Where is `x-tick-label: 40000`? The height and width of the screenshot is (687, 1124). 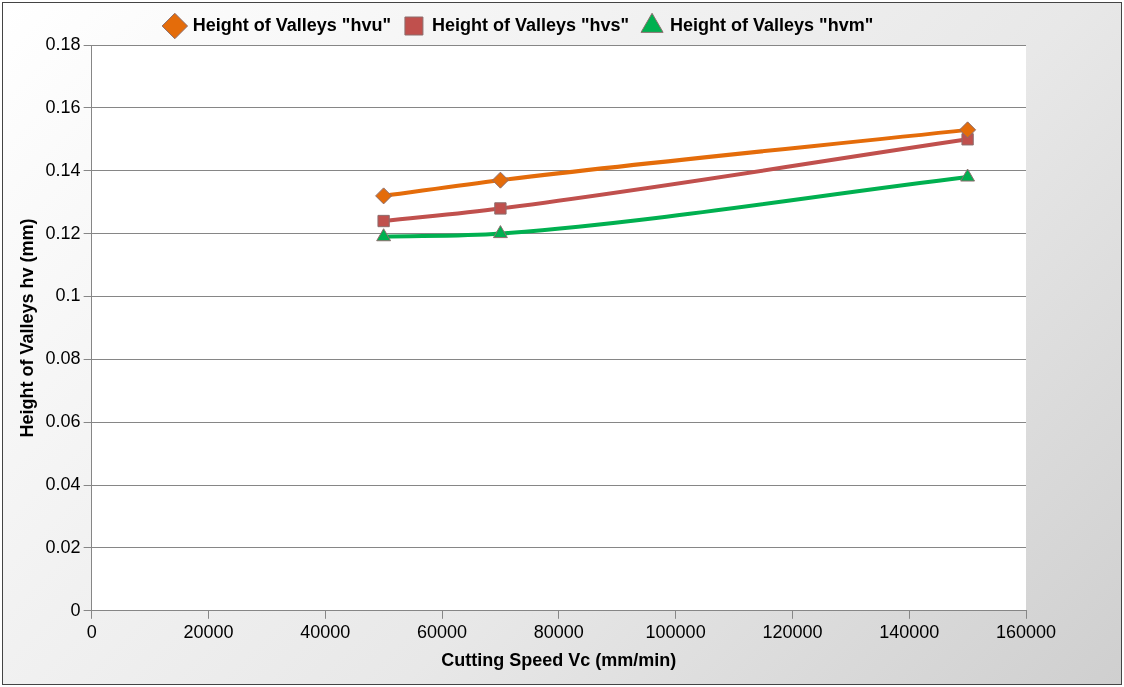 x-tick-label: 40000 is located at coordinates (325, 631).